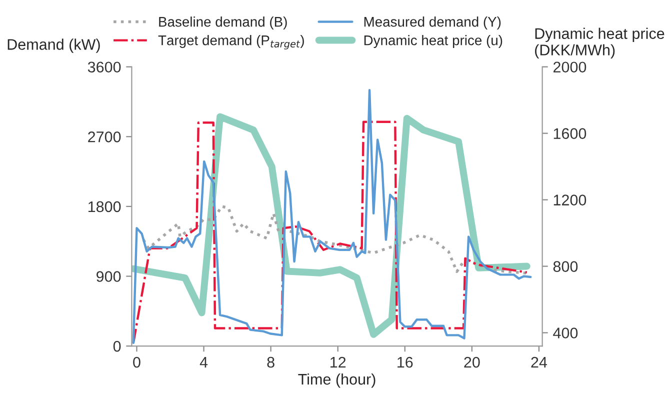 The height and width of the screenshot is (410, 672). Describe the element at coordinates (335, 240) in the screenshot. I see `line-series` at that location.